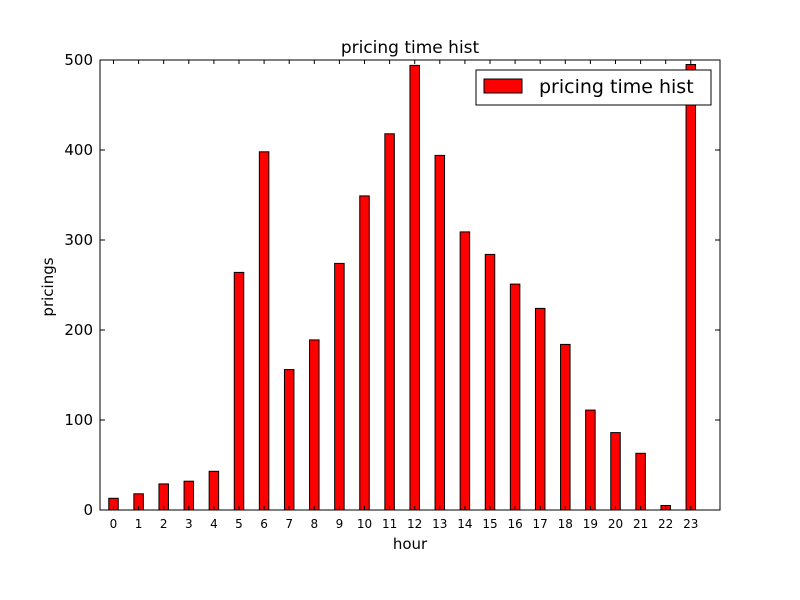 This screenshot has height=600, width=800. I want to click on x-tick-label-13: 13, so click(439, 524).